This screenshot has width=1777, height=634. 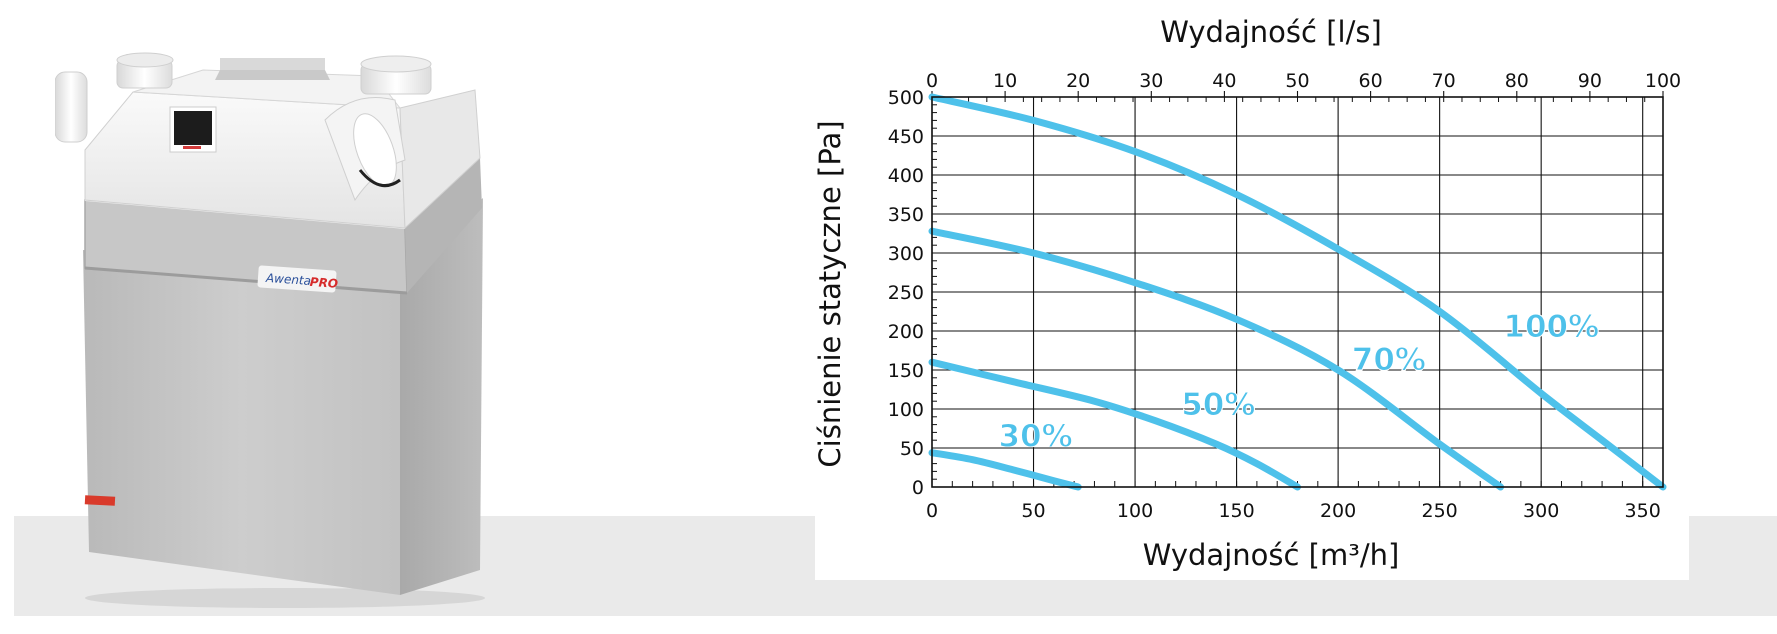 I want to click on series-line-30pct, so click(x=1005, y=470).